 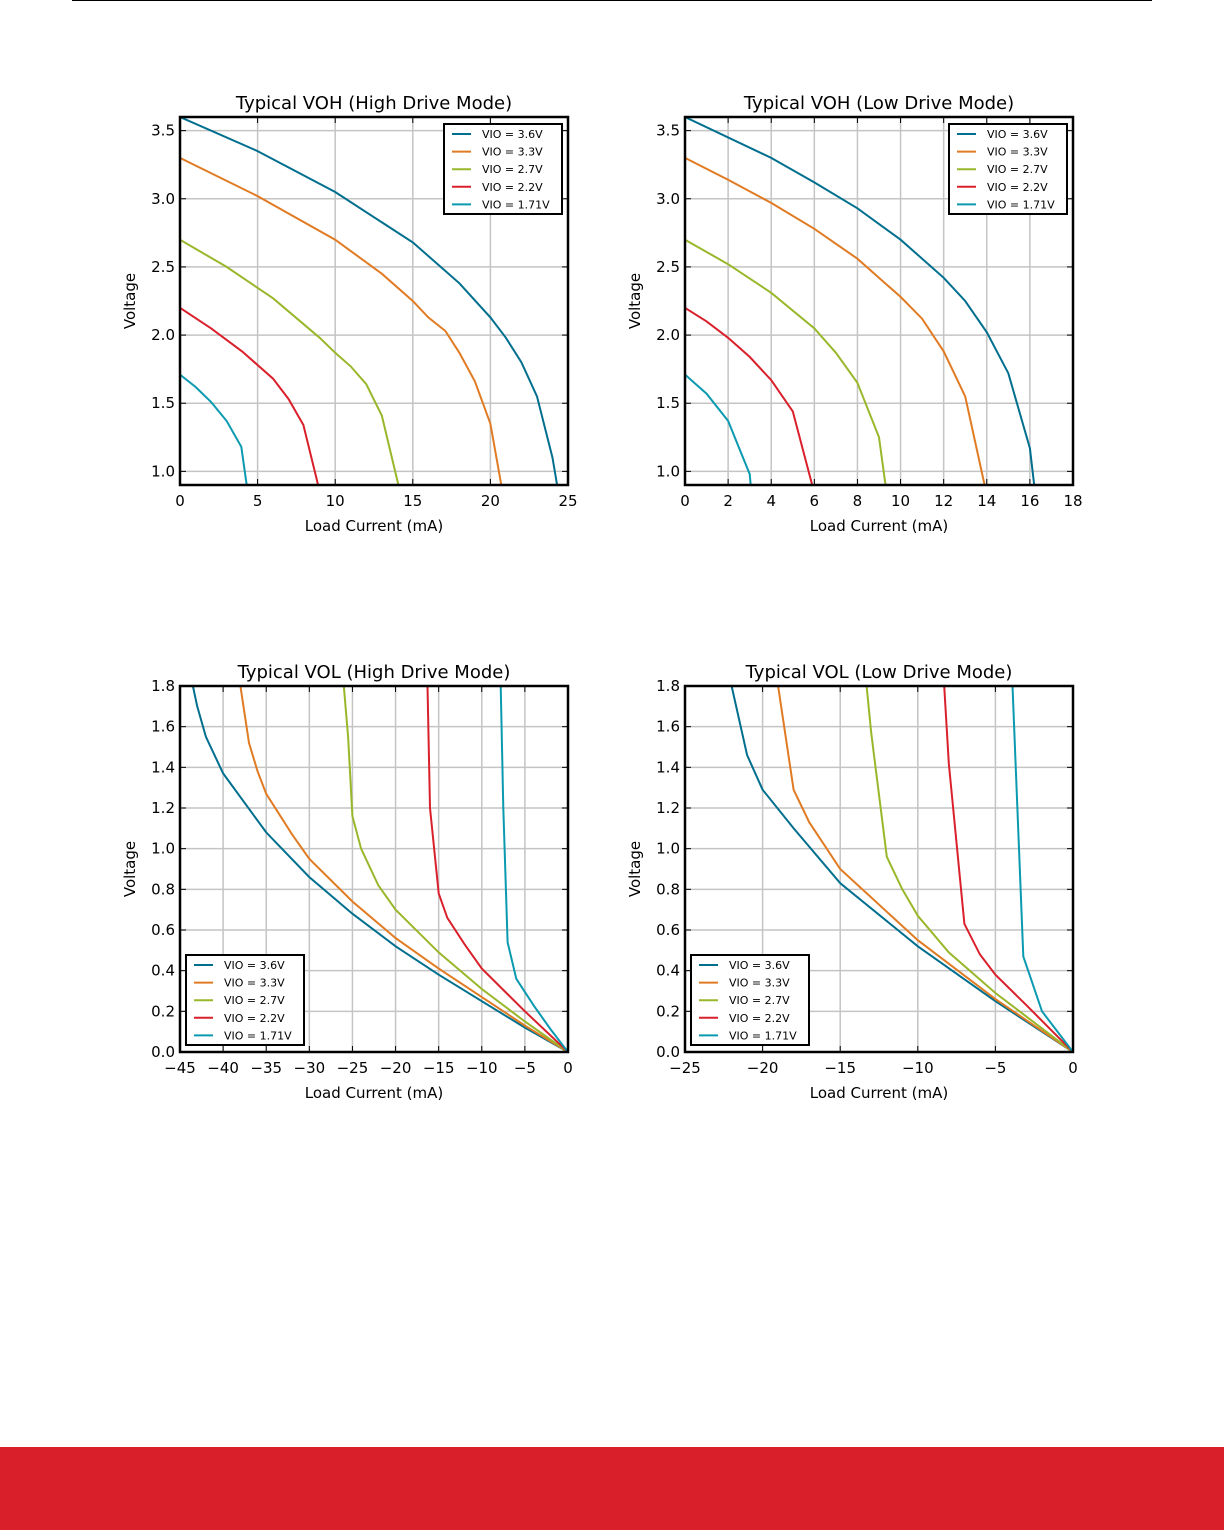 I want to click on x-tick-label: −30, so click(x=310, y=1068).